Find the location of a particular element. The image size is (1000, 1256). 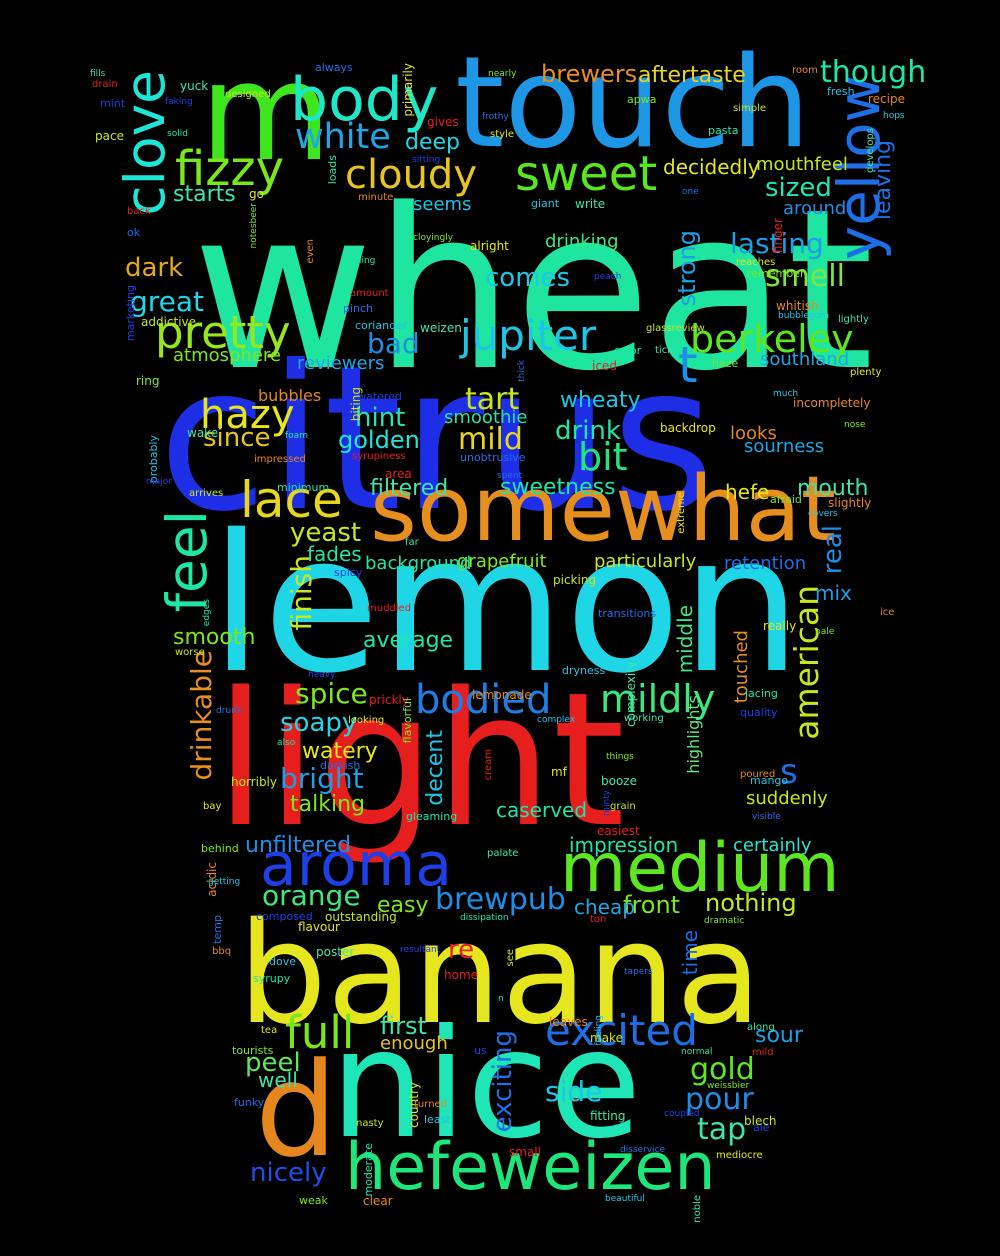

word-easiest: easiest is located at coordinates (618, 831).